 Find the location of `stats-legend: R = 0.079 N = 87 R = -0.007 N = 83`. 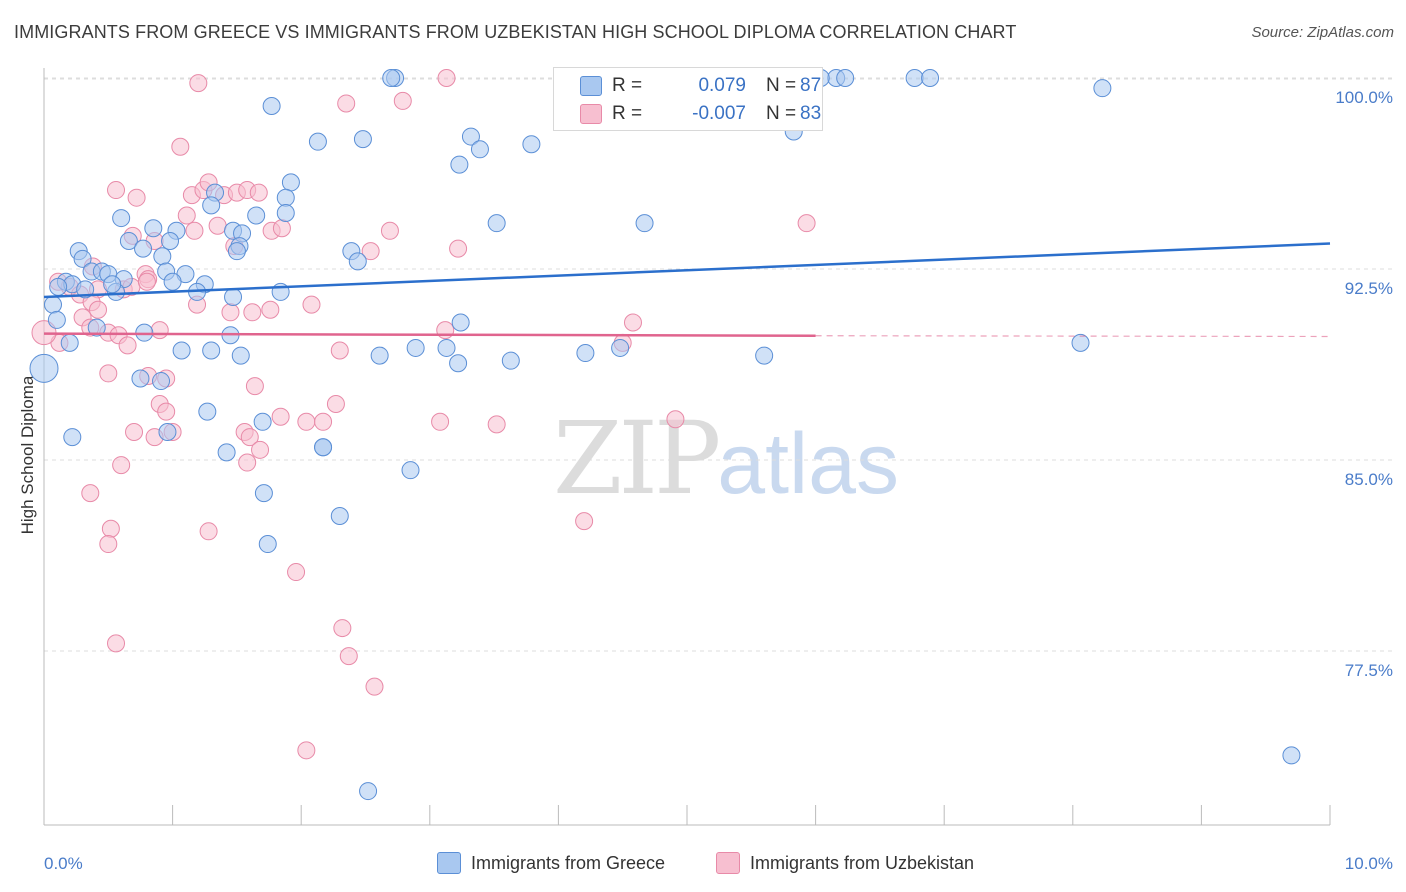

stats-legend: R = 0.079 N = 87 R = -0.007 N = 83 is located at coordinates (688, 99).